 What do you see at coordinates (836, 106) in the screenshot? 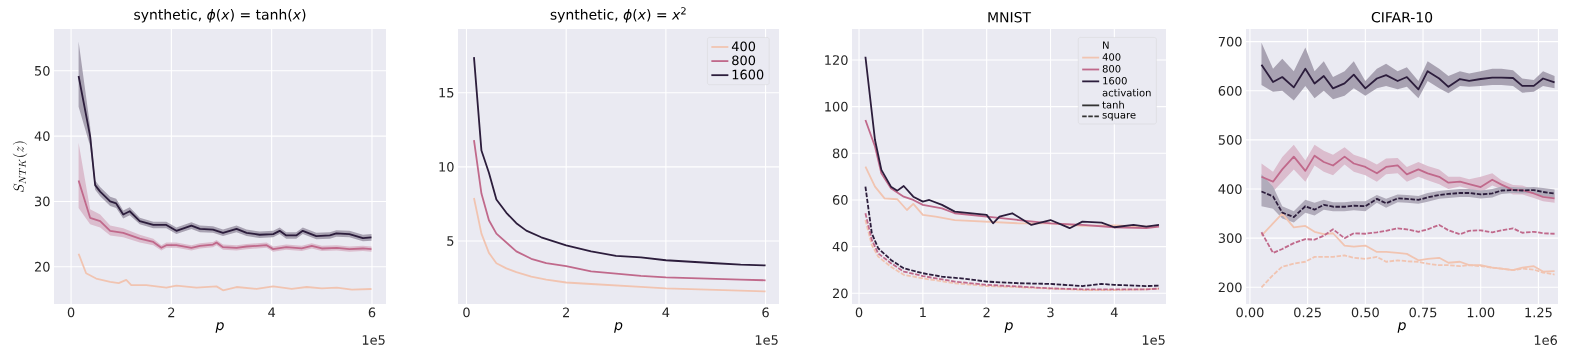
I see `y-tick-label: 100` at bounding box center [836, 106].